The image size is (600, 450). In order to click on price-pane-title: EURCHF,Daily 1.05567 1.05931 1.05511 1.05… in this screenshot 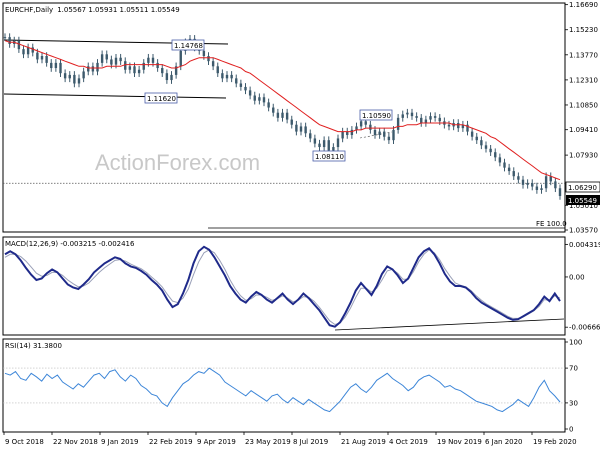, I will do `click(92, 10)`.